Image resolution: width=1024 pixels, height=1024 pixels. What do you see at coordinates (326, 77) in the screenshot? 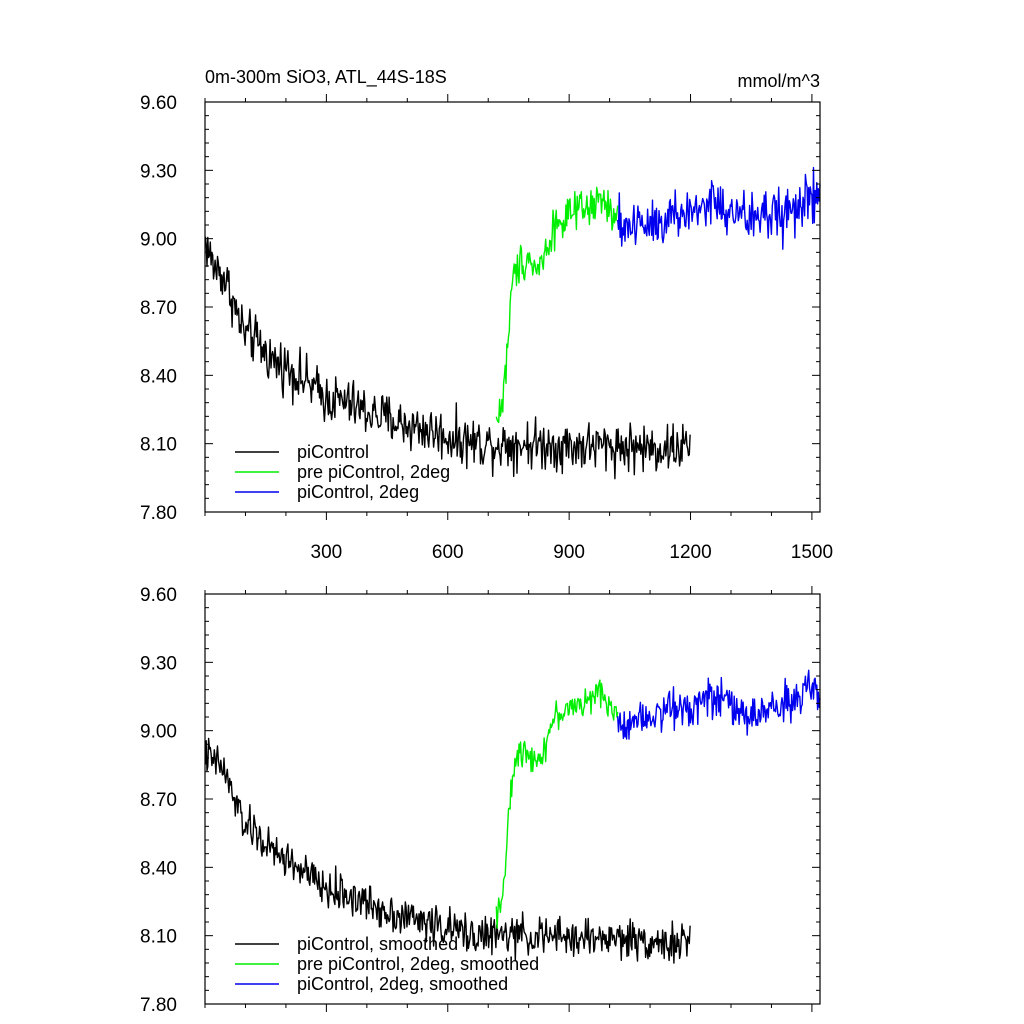
I see `figure-title: 0m-300m SiO3, ATL_44S-18S` at bounding box center [326, 77].